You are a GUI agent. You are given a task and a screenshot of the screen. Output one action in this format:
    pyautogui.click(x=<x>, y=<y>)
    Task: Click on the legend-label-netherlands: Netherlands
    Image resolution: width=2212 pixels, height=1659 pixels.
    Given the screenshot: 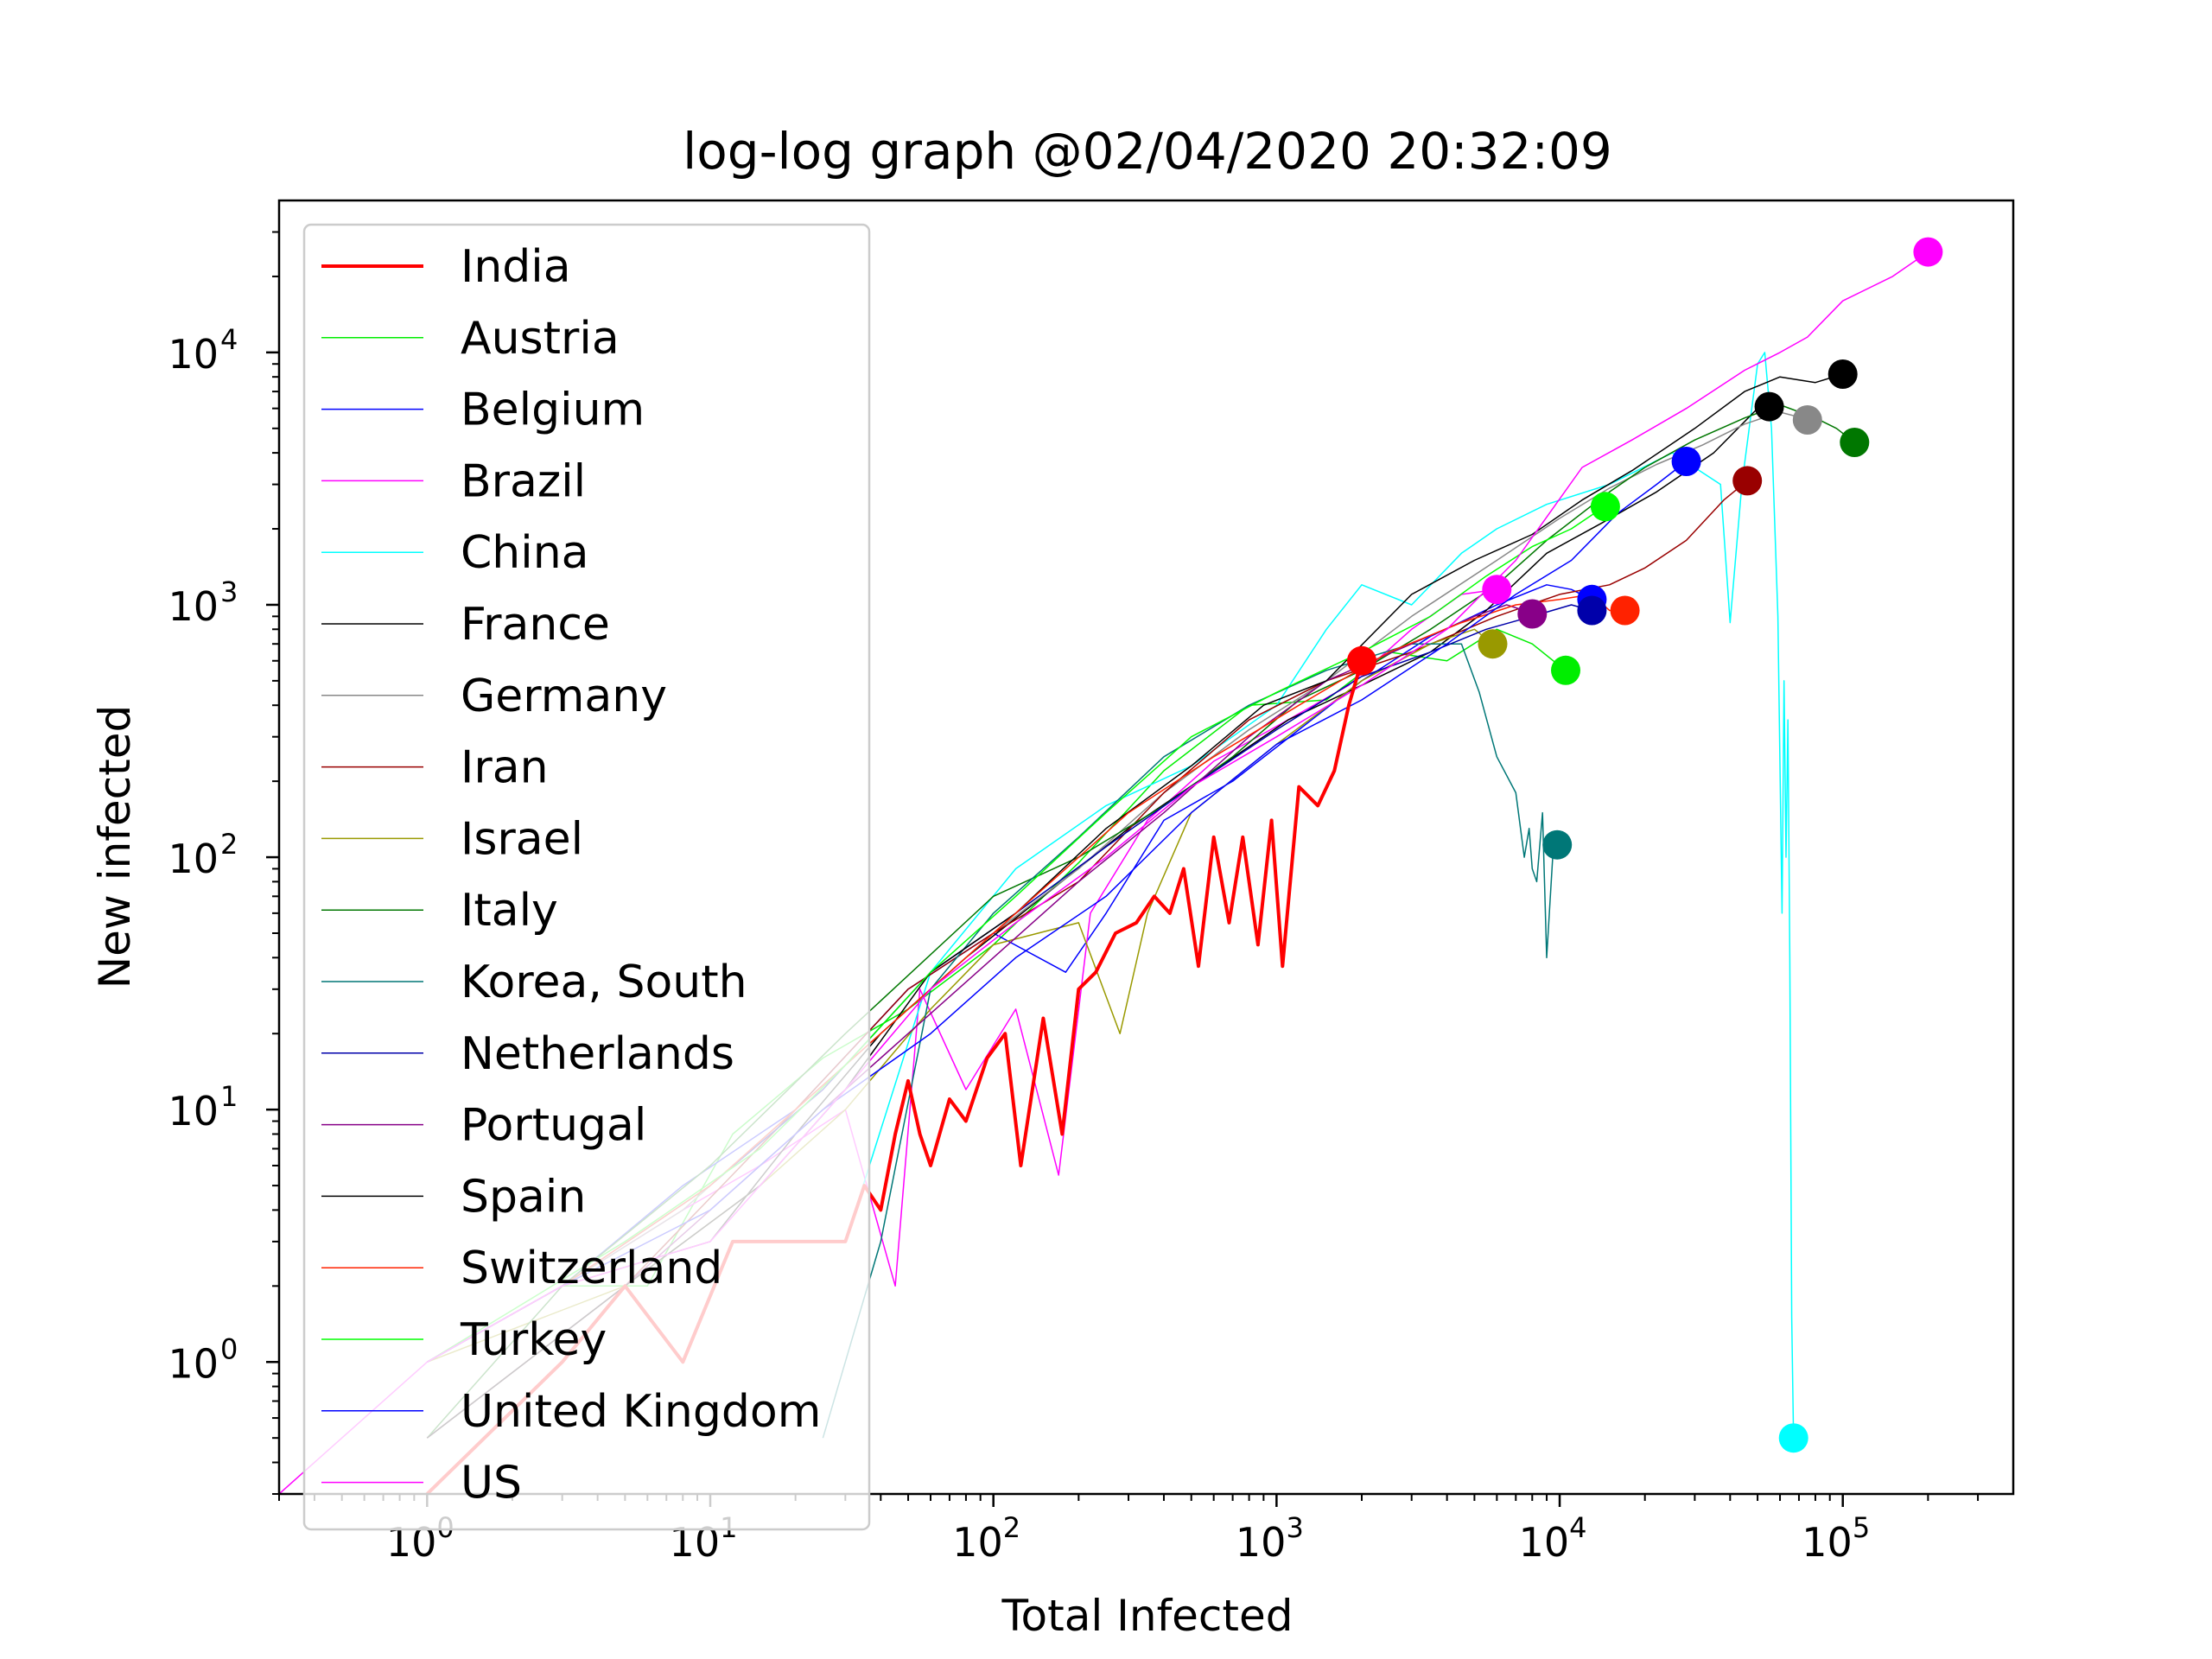 What is the action you would take?
    pyautogui.click(x=597, y=1054)
    